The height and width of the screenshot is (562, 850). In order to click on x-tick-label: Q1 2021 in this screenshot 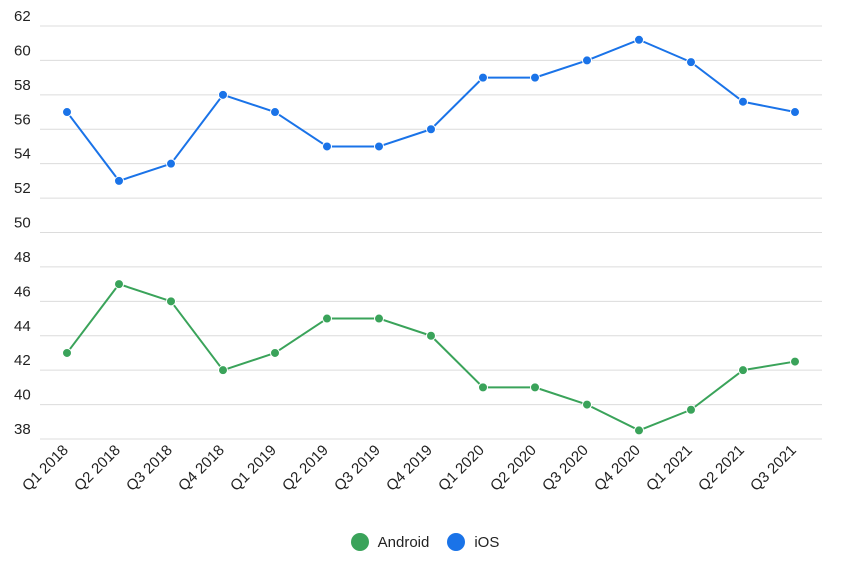, I will do `click(669, 468)`.